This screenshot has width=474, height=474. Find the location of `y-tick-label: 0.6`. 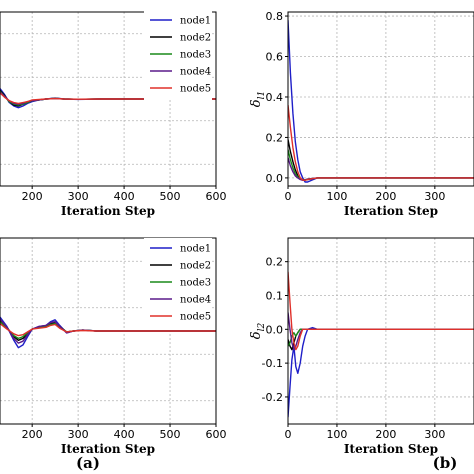

y-tick-label: 0.6 is located at coordinates (275, 57).